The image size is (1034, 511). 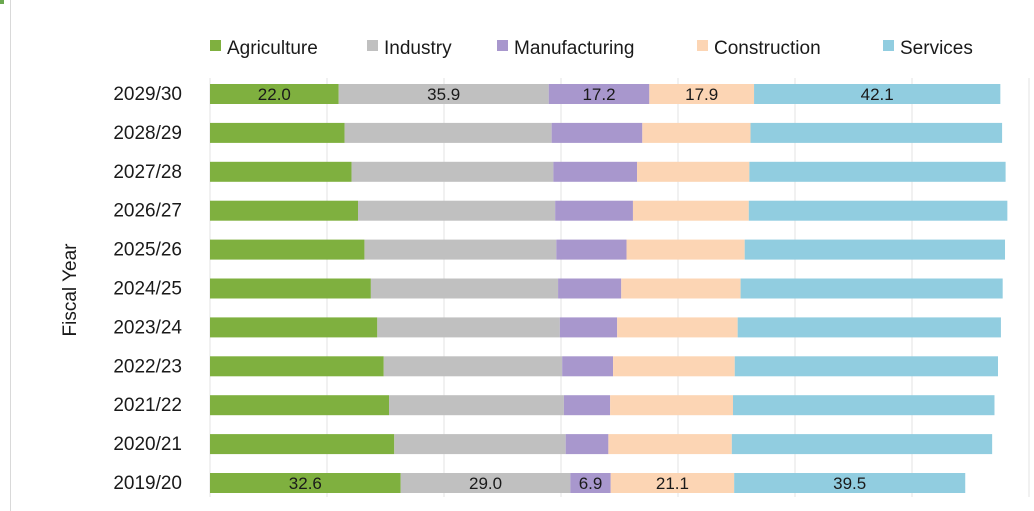 I want to click on y-tick-label: 2029/30, so click(x=147, y=94).